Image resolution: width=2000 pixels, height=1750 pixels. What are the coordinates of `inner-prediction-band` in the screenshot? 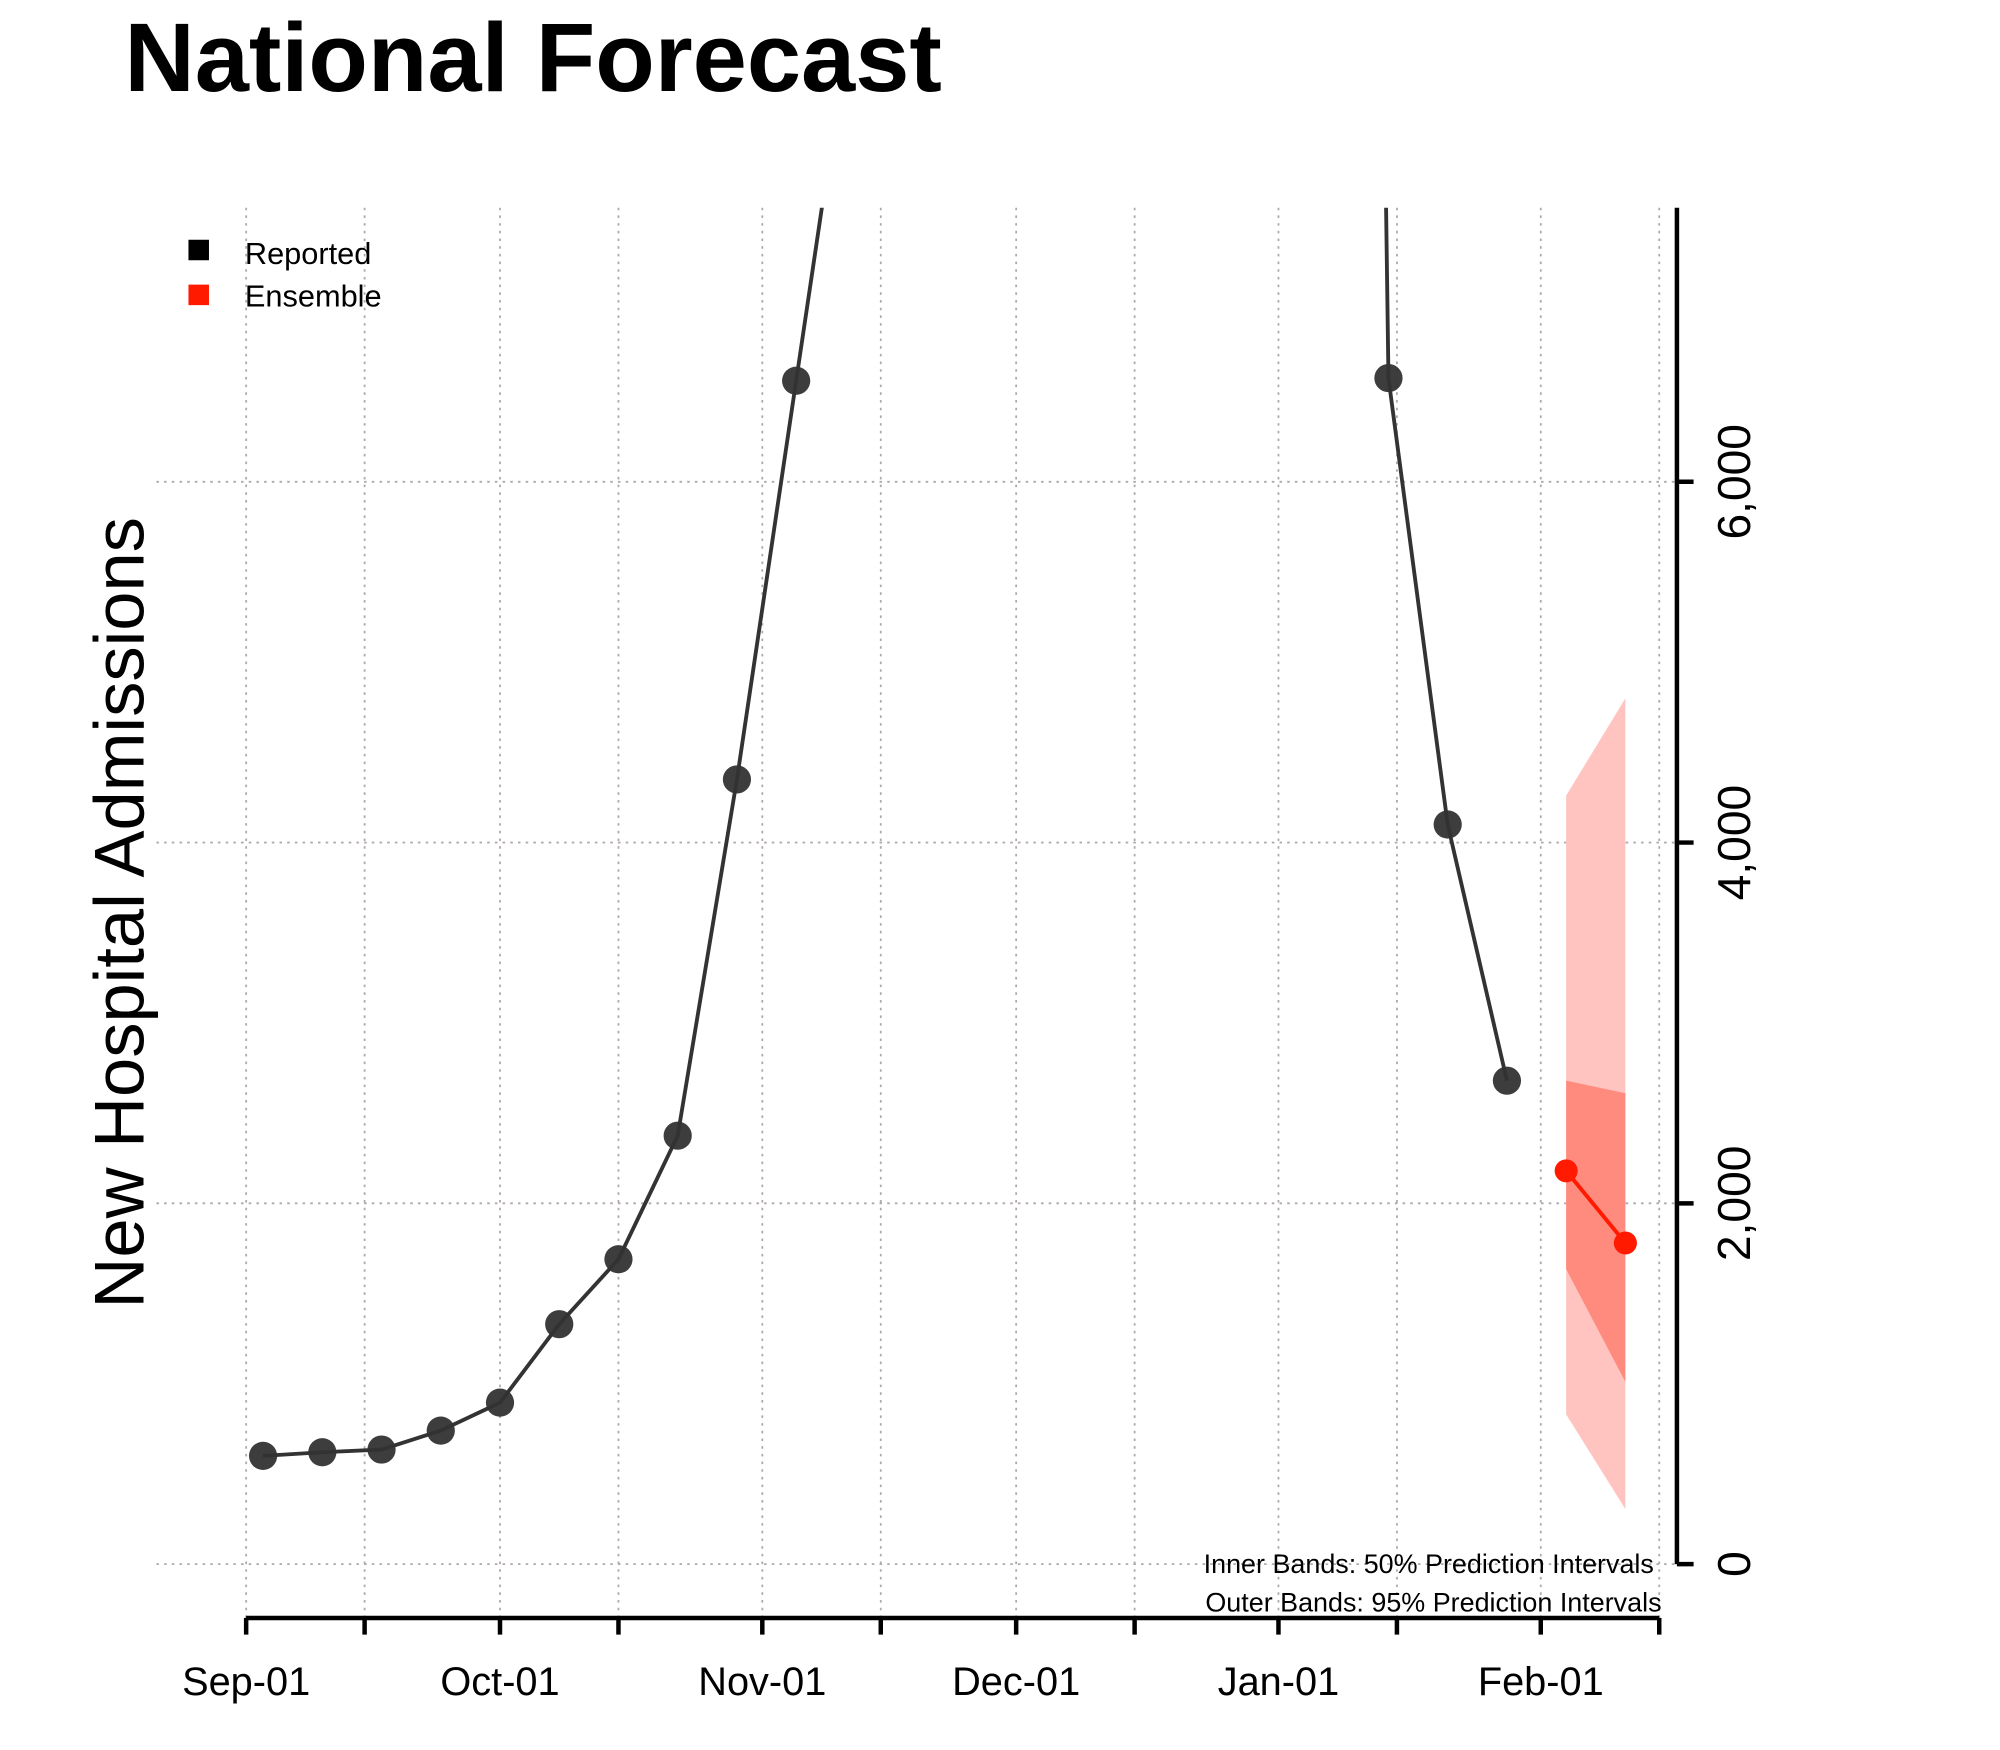 It's located at (1596, 1231).